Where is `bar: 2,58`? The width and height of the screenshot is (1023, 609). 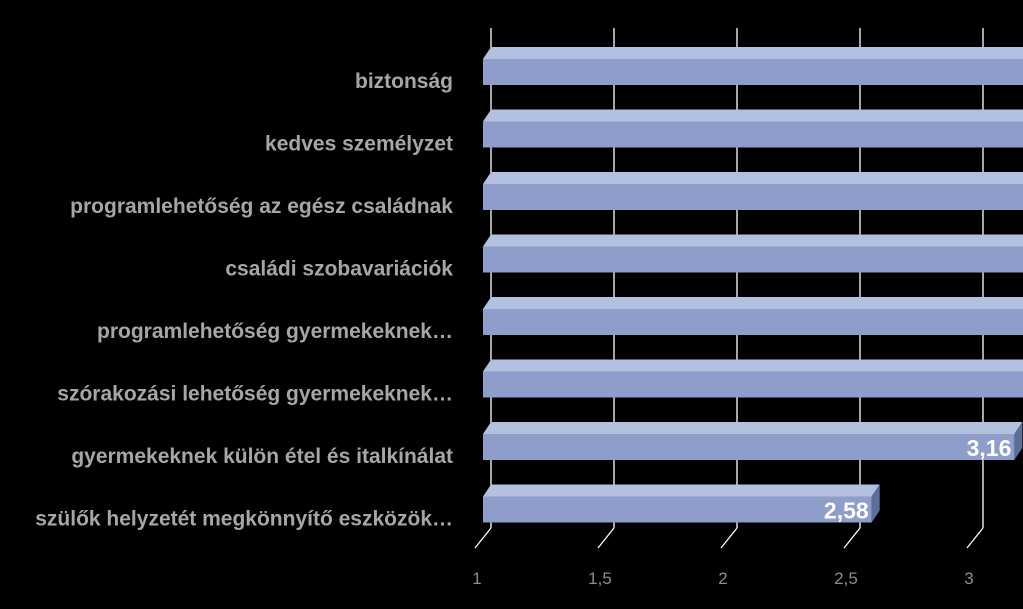
bar: 2,58 is located at coordinates (681, 504).